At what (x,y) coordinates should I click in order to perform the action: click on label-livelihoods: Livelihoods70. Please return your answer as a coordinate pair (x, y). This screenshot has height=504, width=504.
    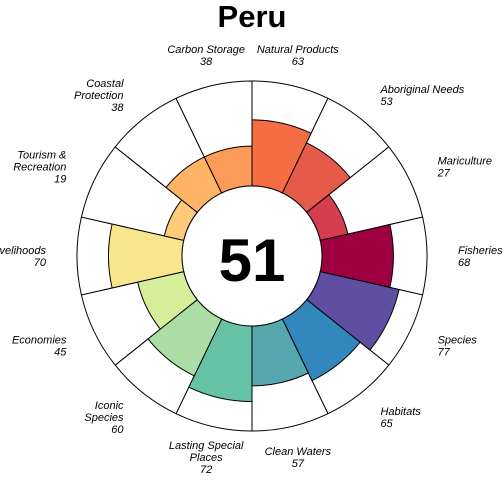
    Looking at the image, I should click on (23, 257).